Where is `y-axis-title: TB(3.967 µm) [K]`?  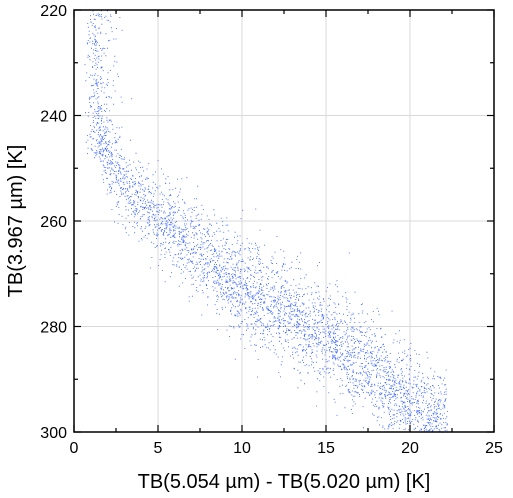
y-axis-title: TB(3.967 µm) [K] is located at coordinates (16, 221).